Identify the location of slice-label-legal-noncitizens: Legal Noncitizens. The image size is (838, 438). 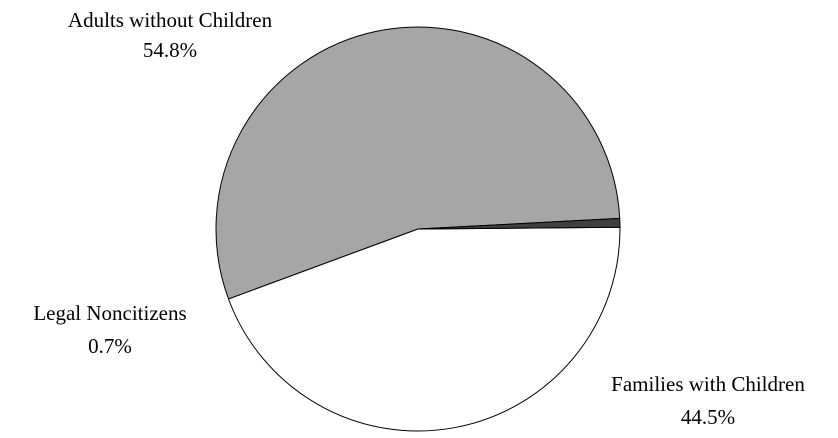
(109, 313).